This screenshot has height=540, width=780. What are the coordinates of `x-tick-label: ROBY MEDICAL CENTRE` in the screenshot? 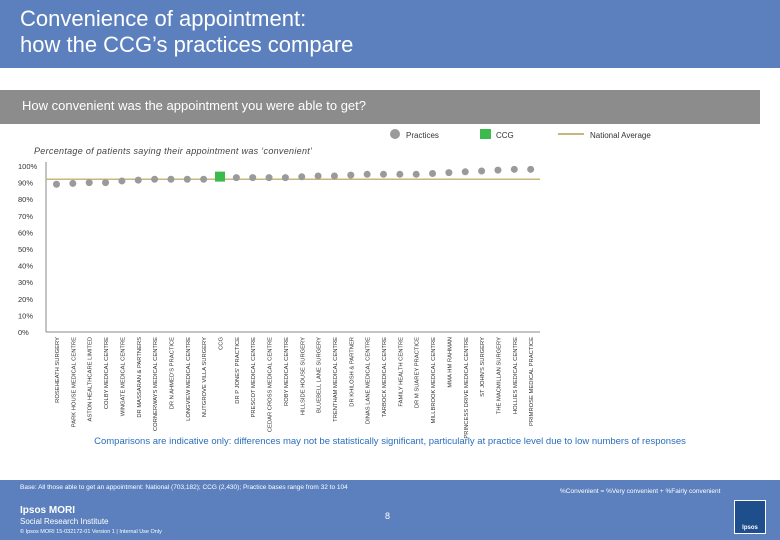 It's located at (287, 371).